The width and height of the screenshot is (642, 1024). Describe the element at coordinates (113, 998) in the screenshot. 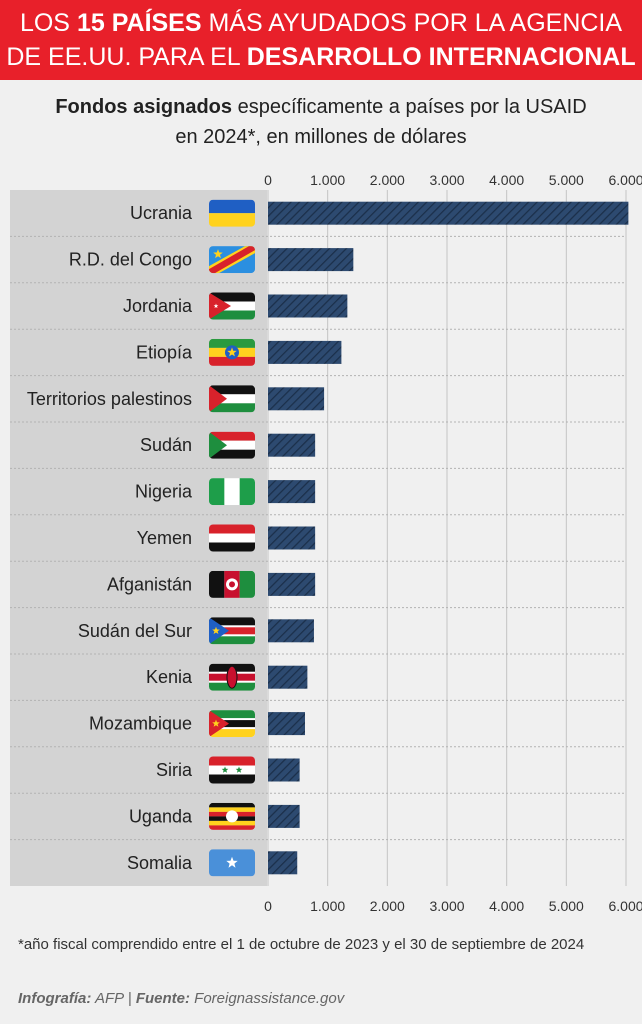

I see `credits-infografia-value: AFP |` at that location.